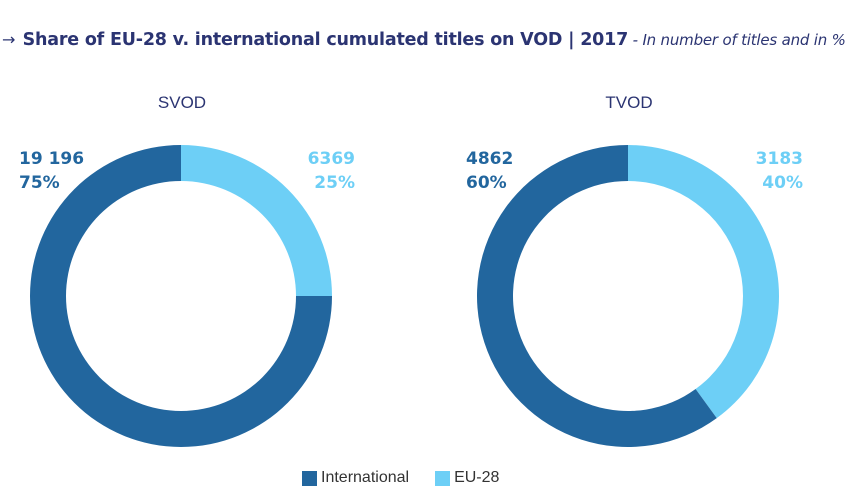 The height and width of the screenshot is (492, 860). I want to click on svod-eu28-value: 6369, so click(331, 159).